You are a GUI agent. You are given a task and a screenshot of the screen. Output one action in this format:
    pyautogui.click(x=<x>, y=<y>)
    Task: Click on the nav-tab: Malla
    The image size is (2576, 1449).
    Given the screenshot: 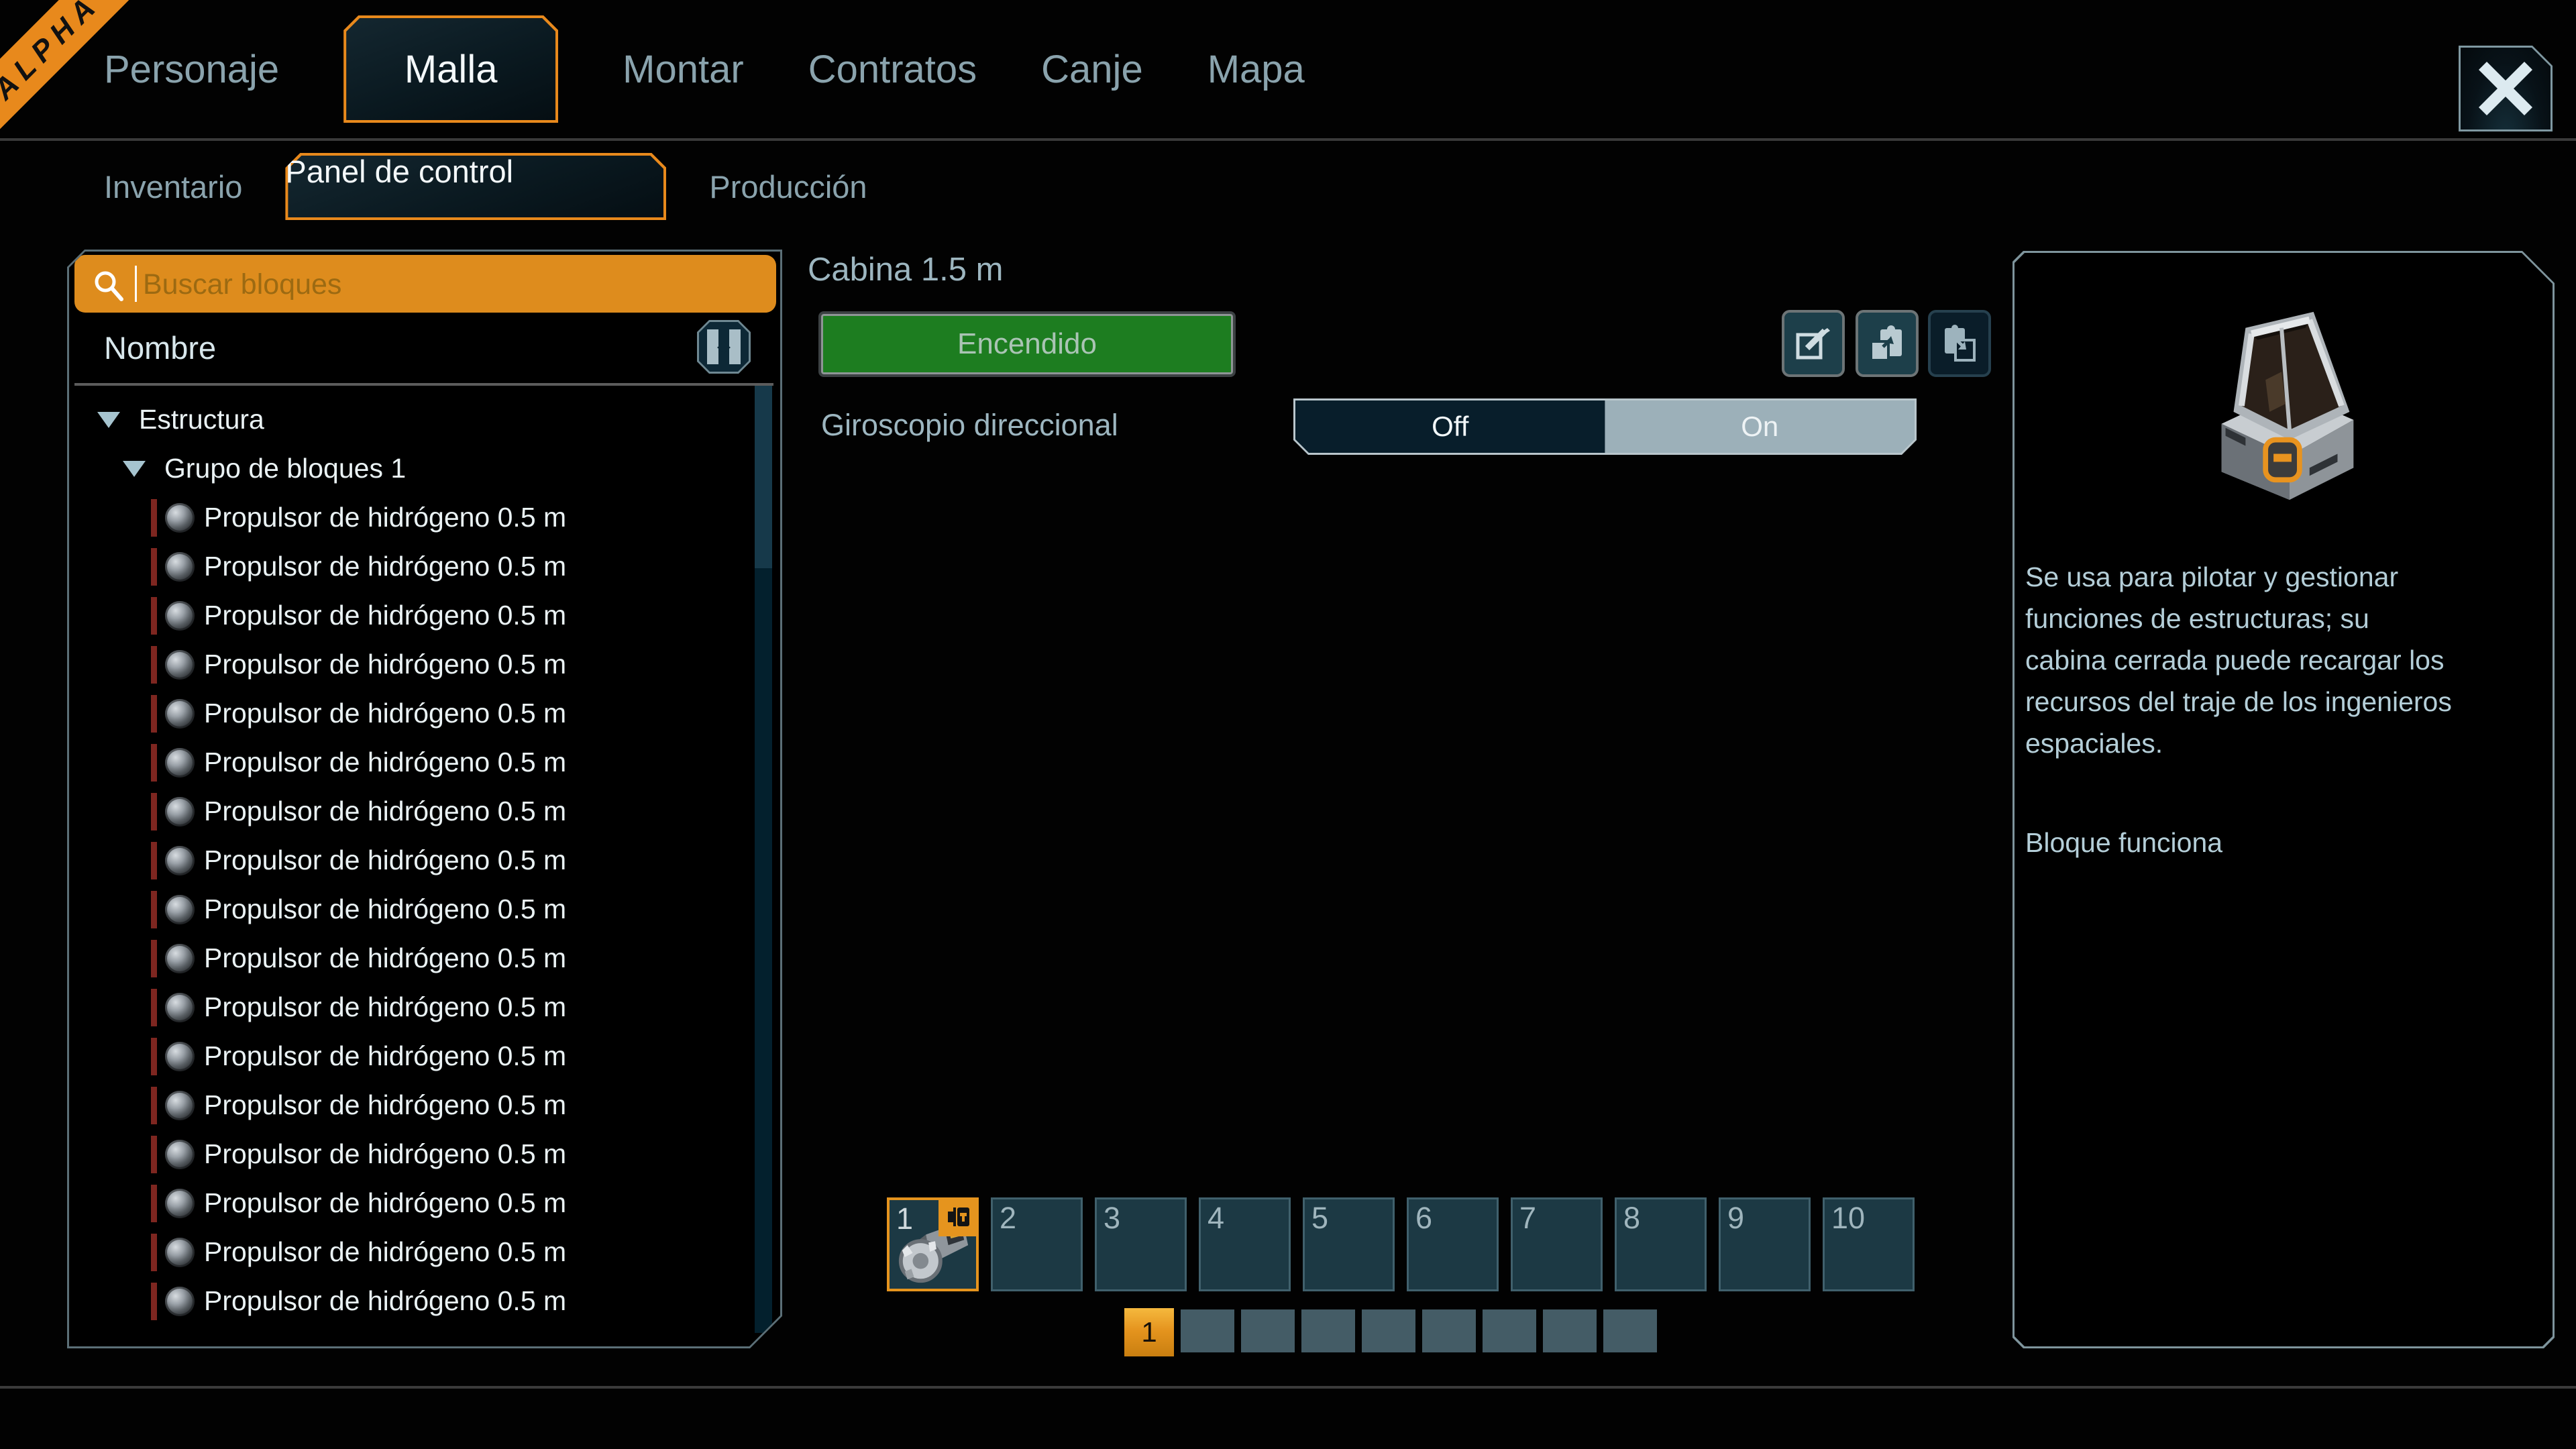 What is the action you would take?
    pyautogui.click(x=450, y=69)
    